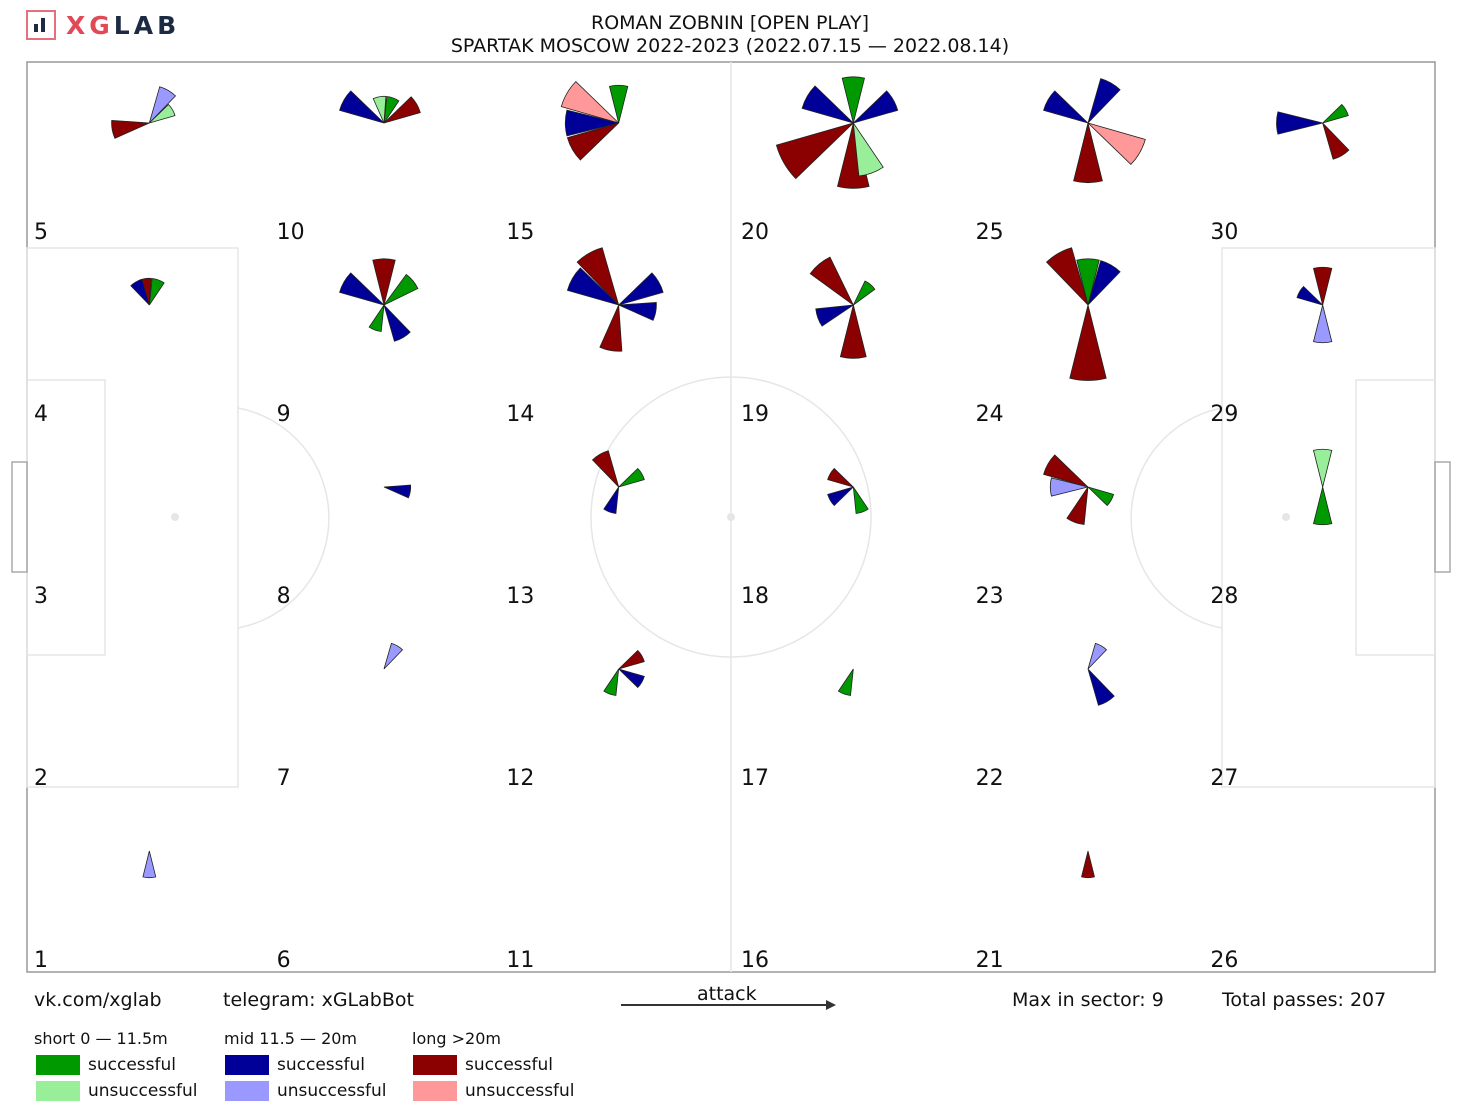 Image resolution: width=1460 pixels, height=1120 pixels. What do you see at coordinates (284, 414) in the screenshot?
I see `zone-label: 9` at bounding box center [284, 414].